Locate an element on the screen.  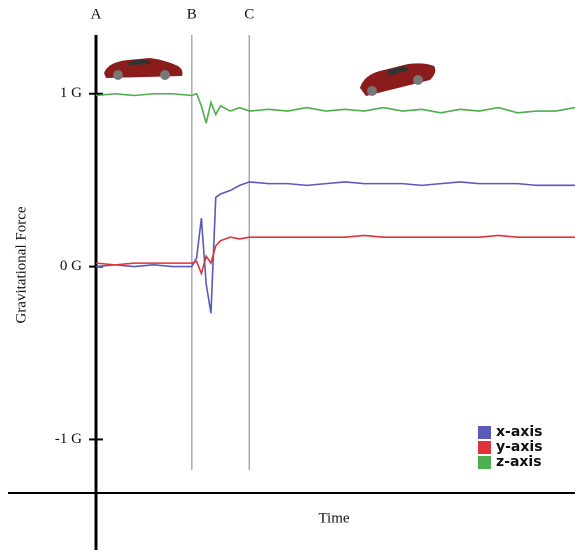
event-label: B is located at coordinates (192, 14).